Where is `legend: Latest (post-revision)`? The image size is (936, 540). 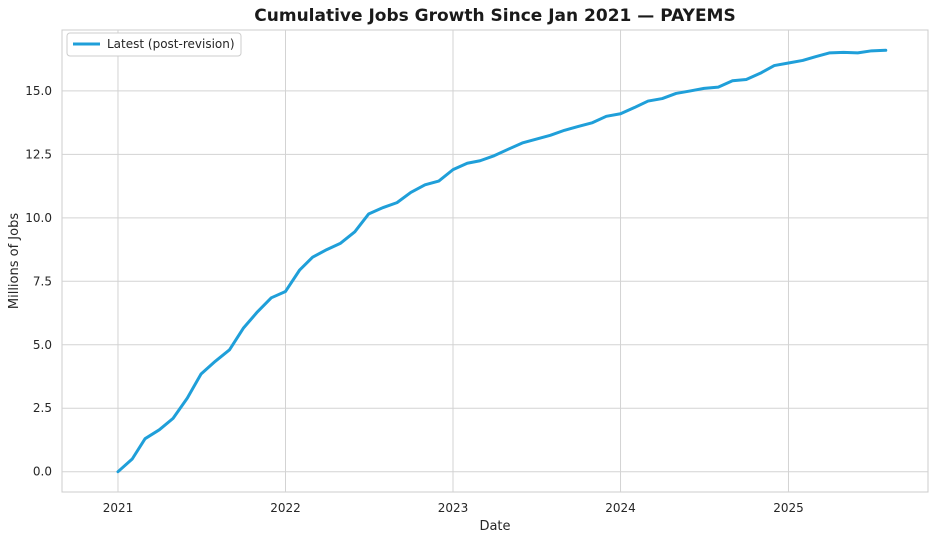
legend: Latest (post-revision) is located at coordinates (154, 44).